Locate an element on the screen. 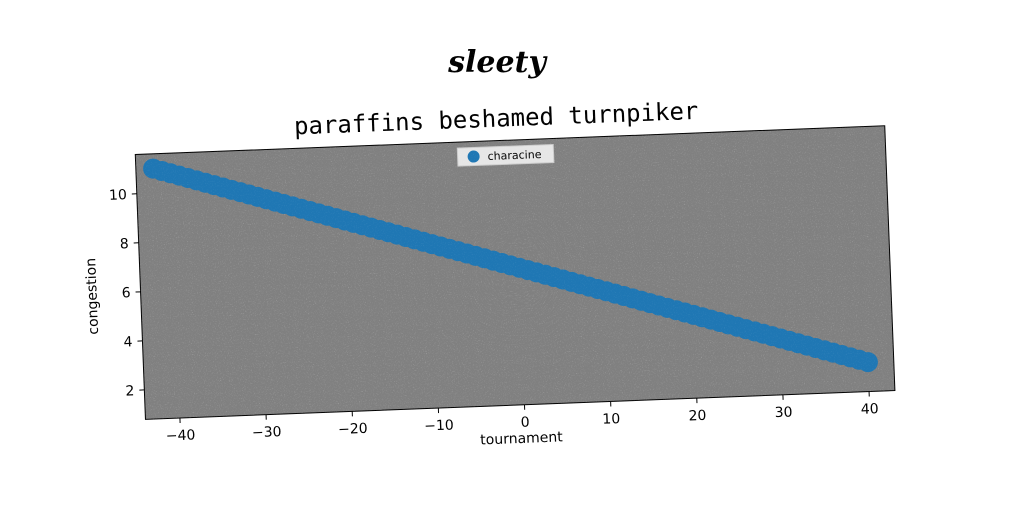  chart-title: paraffins beshamed turnpiker is located at coordinates (495, 119).